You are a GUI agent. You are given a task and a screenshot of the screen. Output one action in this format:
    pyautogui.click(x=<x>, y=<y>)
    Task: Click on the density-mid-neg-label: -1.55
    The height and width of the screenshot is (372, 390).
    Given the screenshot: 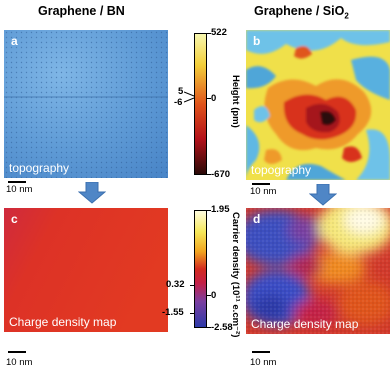 What is the action you would take?
    pyautogui.click(x=173, y=312)
    